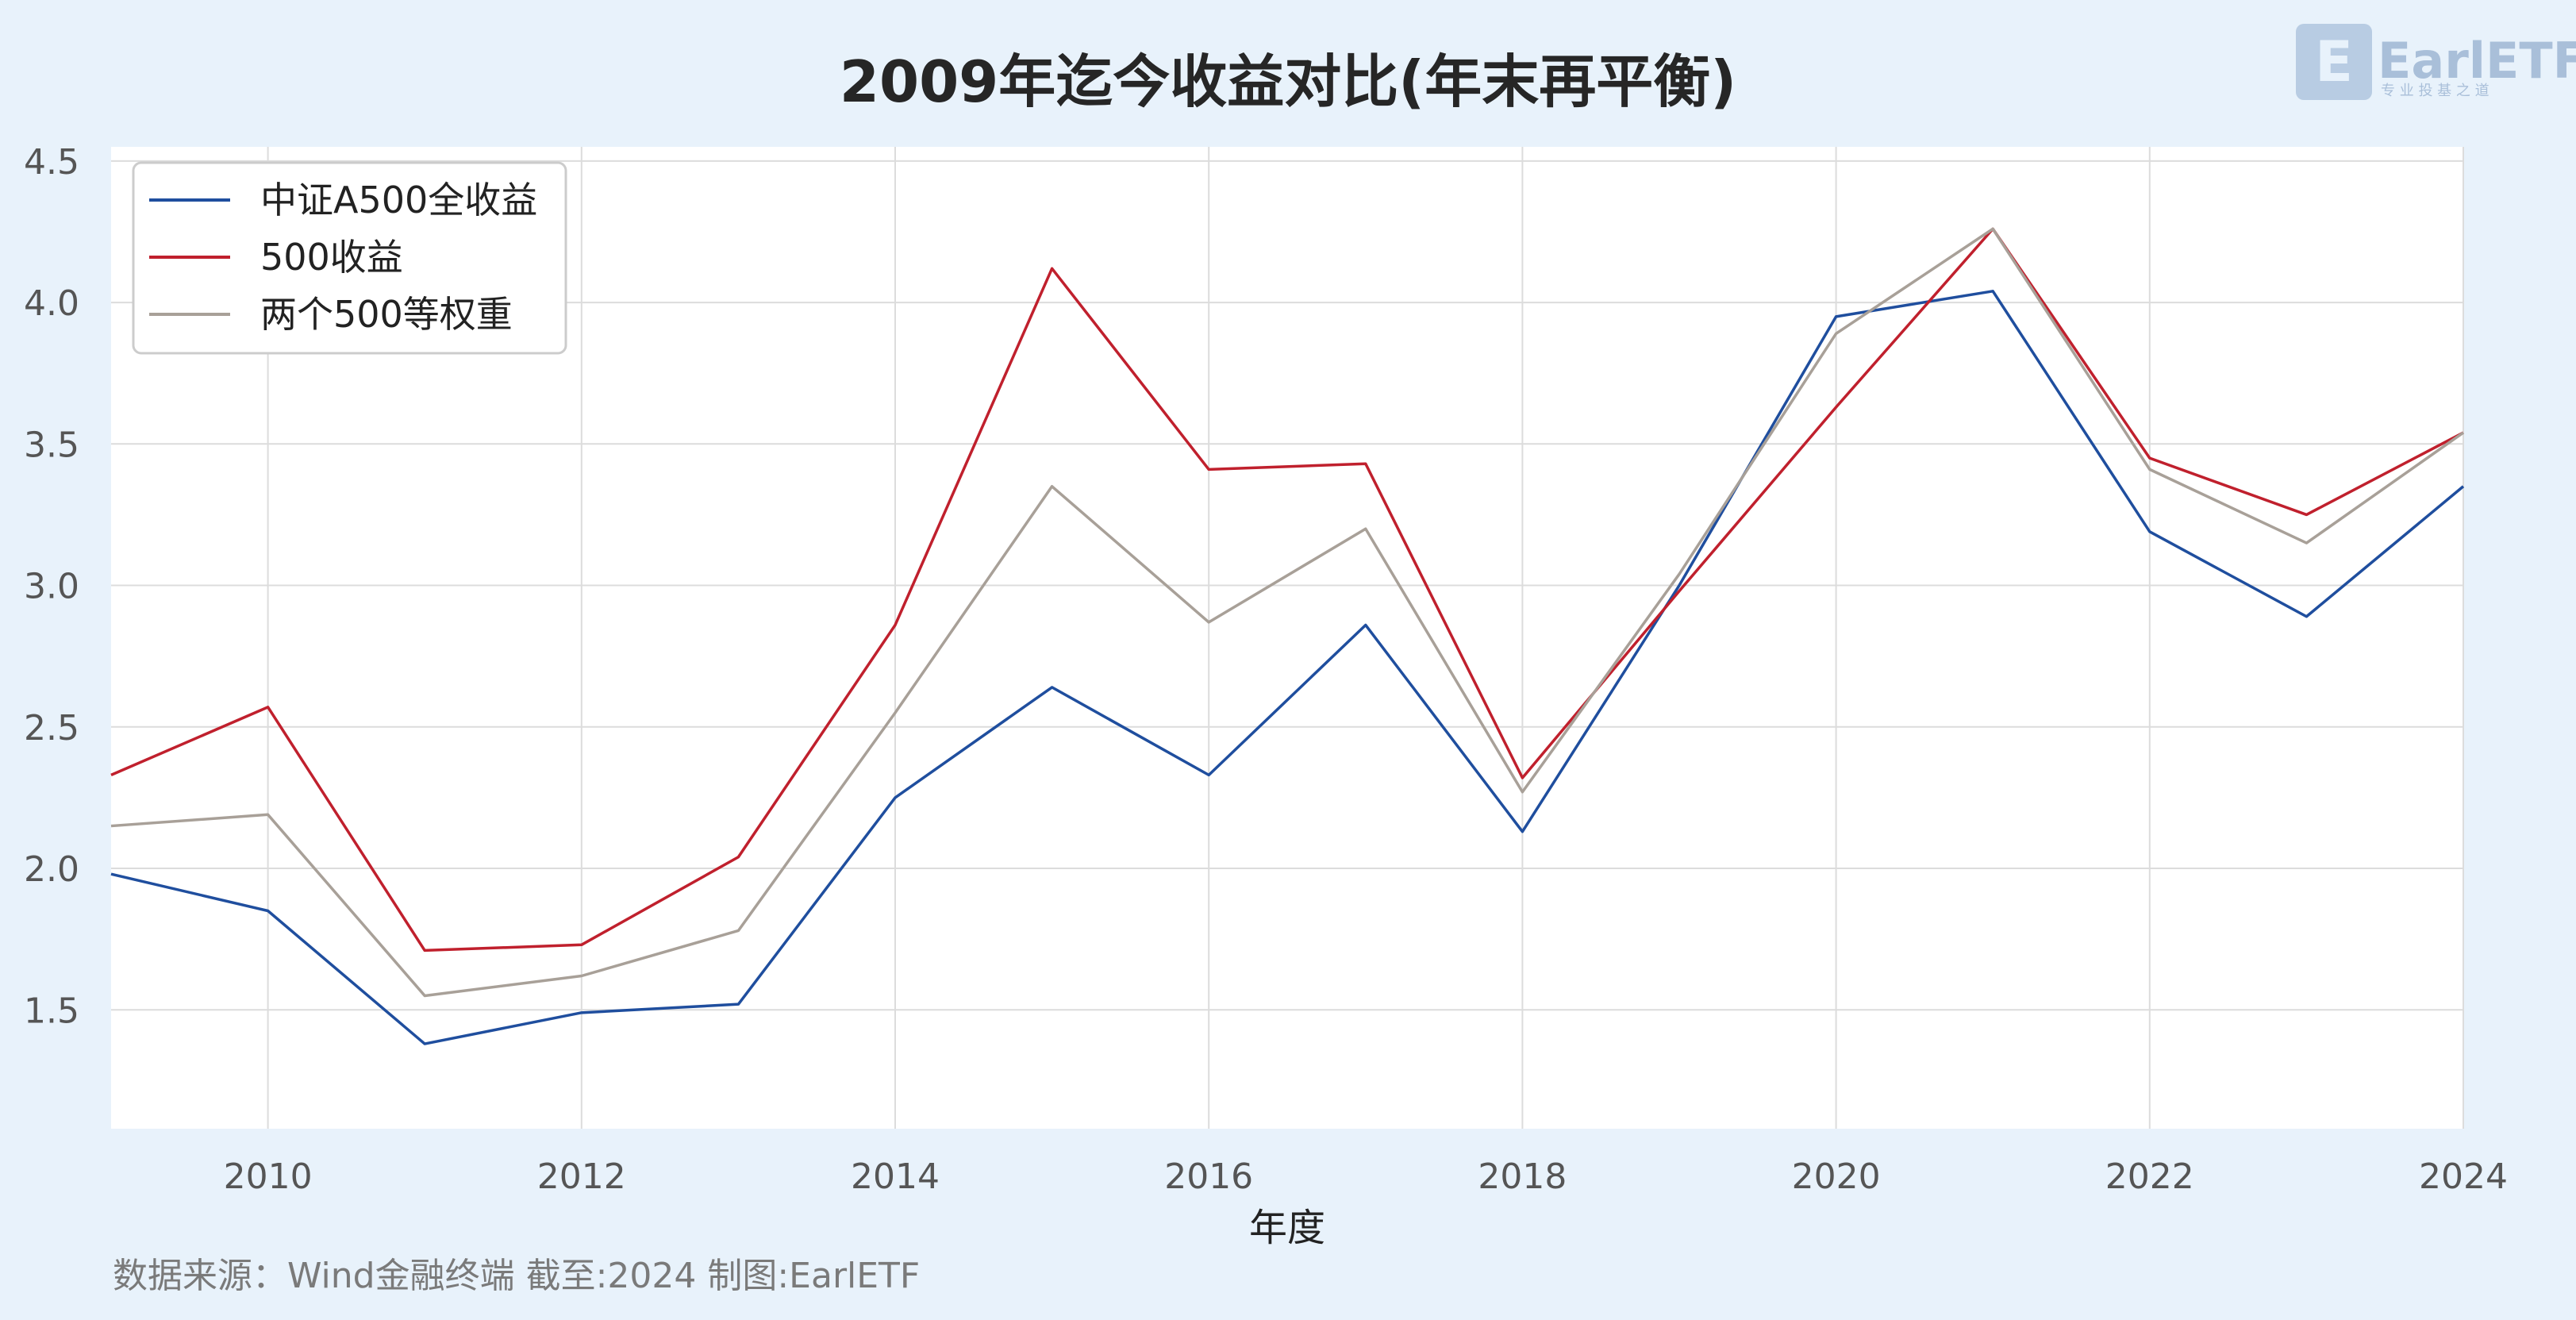 This screenshot has height=1320, width=2576. I want to click on x-tick-label: 2016, so click(1208, 1176).